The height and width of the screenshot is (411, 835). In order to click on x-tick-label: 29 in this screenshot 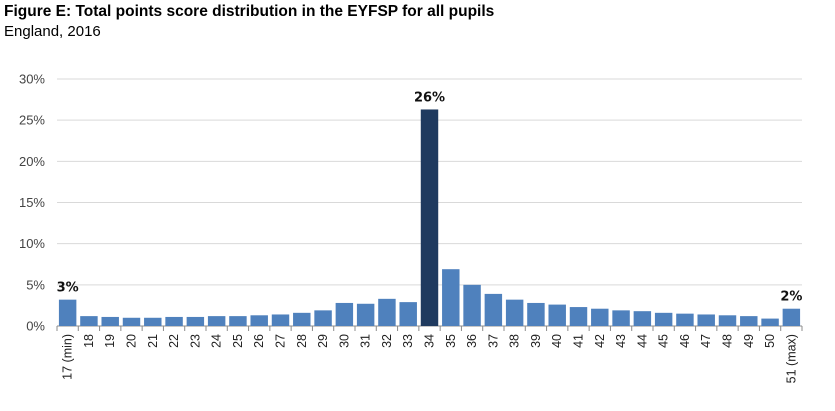, I will do `click(323, 341)`.